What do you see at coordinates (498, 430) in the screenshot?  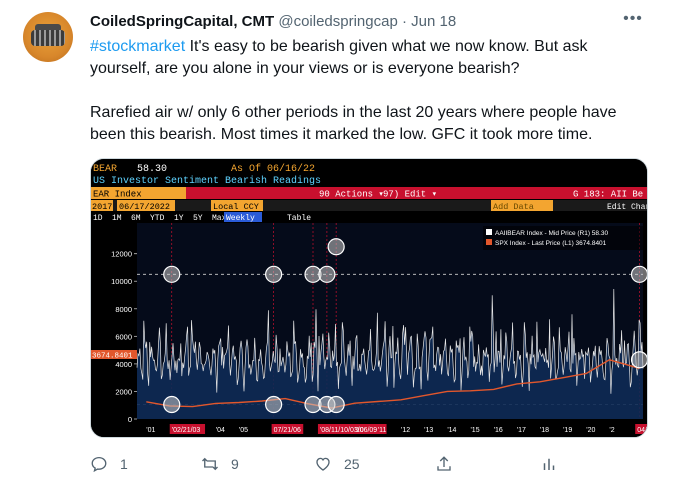 I see `x-tick-label: '16` at bounding box center [498, 430].